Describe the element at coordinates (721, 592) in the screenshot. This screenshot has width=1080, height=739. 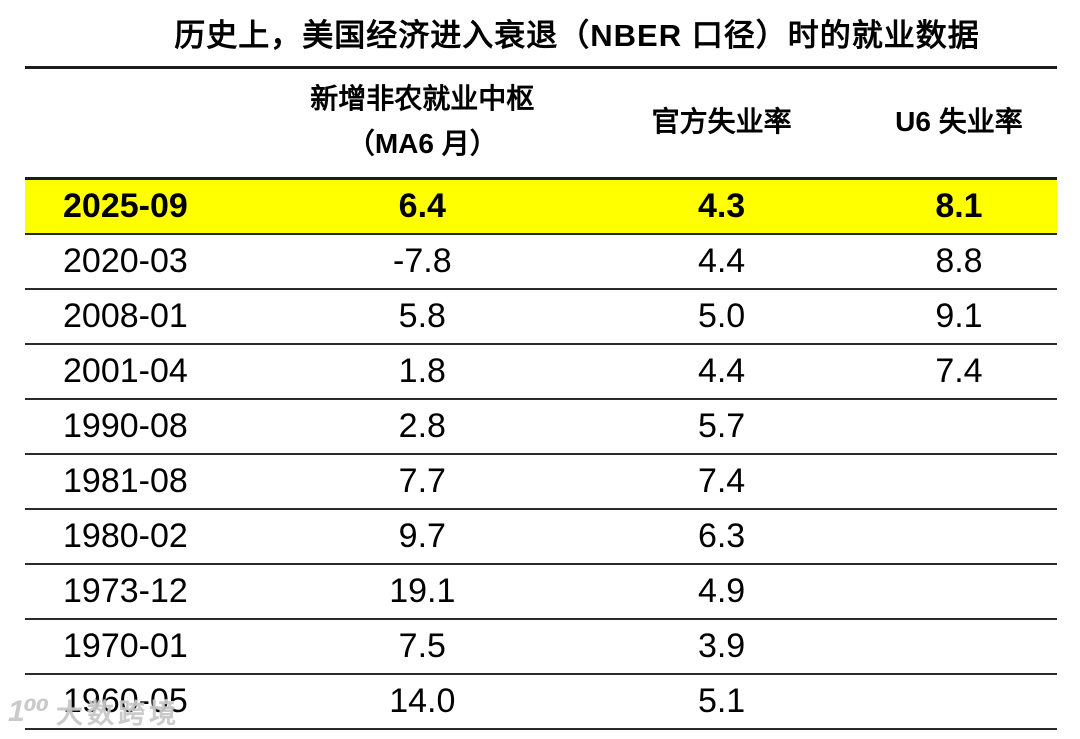
I see `cell-u3: 4.9` at that location.